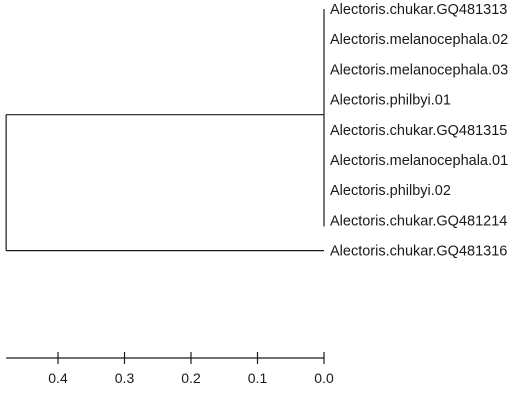 Image resolution: width=528 pixels, height=412 pixels. Describe the element at coordinates (419, 161) in the screenshot. I see `tip-label: Alectoris.melanocephala.01` at that location.